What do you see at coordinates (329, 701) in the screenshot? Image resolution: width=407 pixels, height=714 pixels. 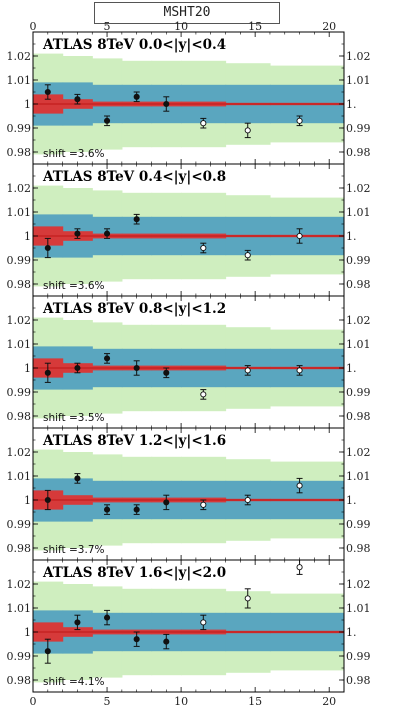 I see `x-tick-label: 20` at bounding box center [329, 701].